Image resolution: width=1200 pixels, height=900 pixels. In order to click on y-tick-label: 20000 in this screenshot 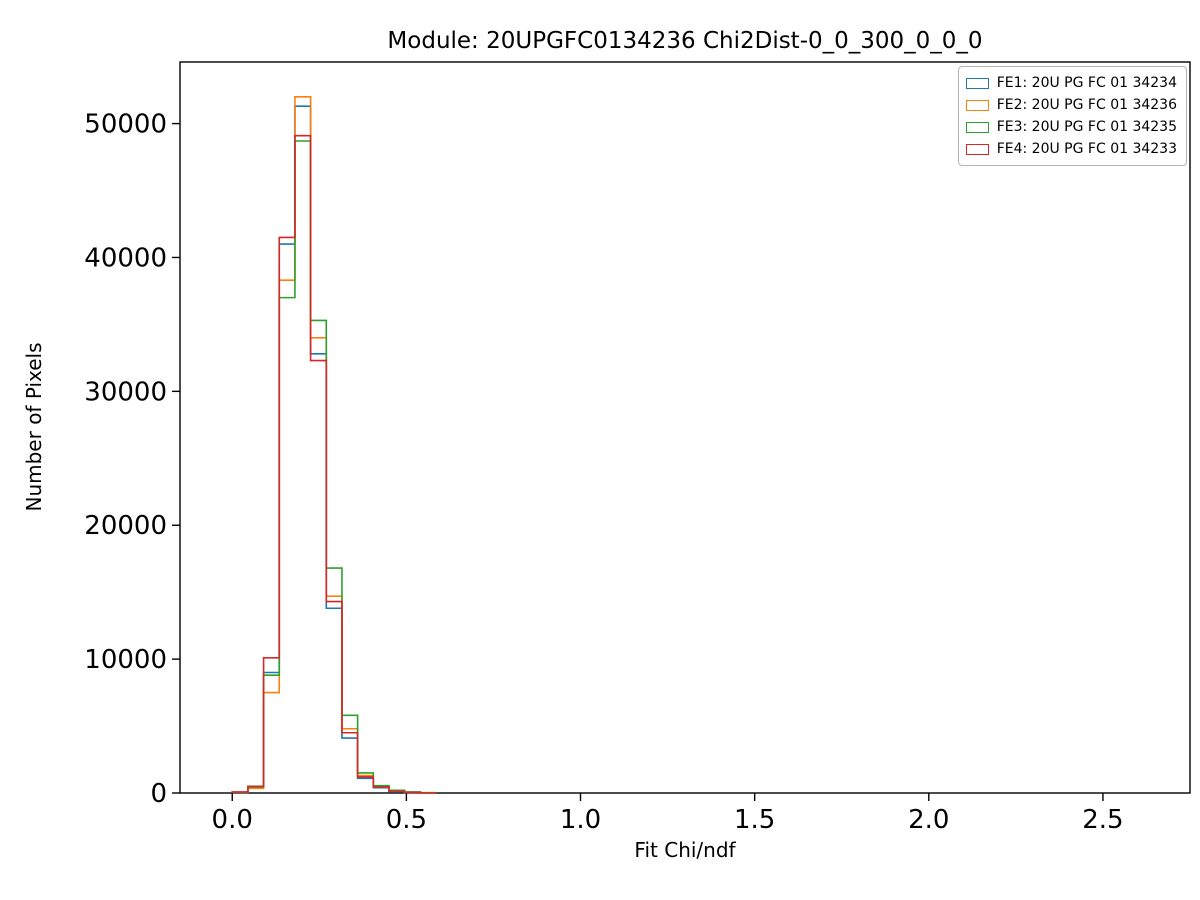, I will do `click(125, 526)`.